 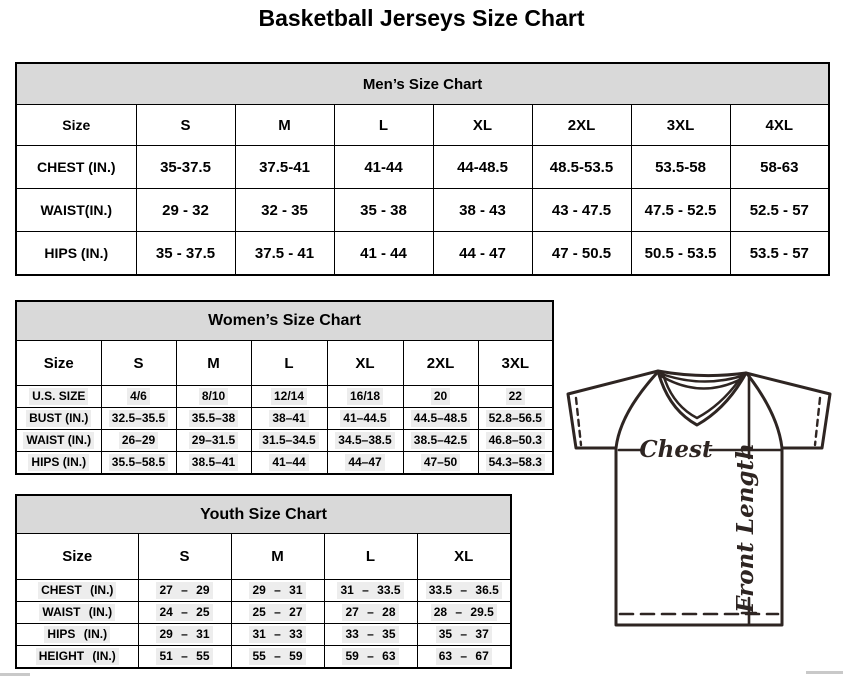 I want to click on value-cell: 29–31.5, so click(x=213, y=440).